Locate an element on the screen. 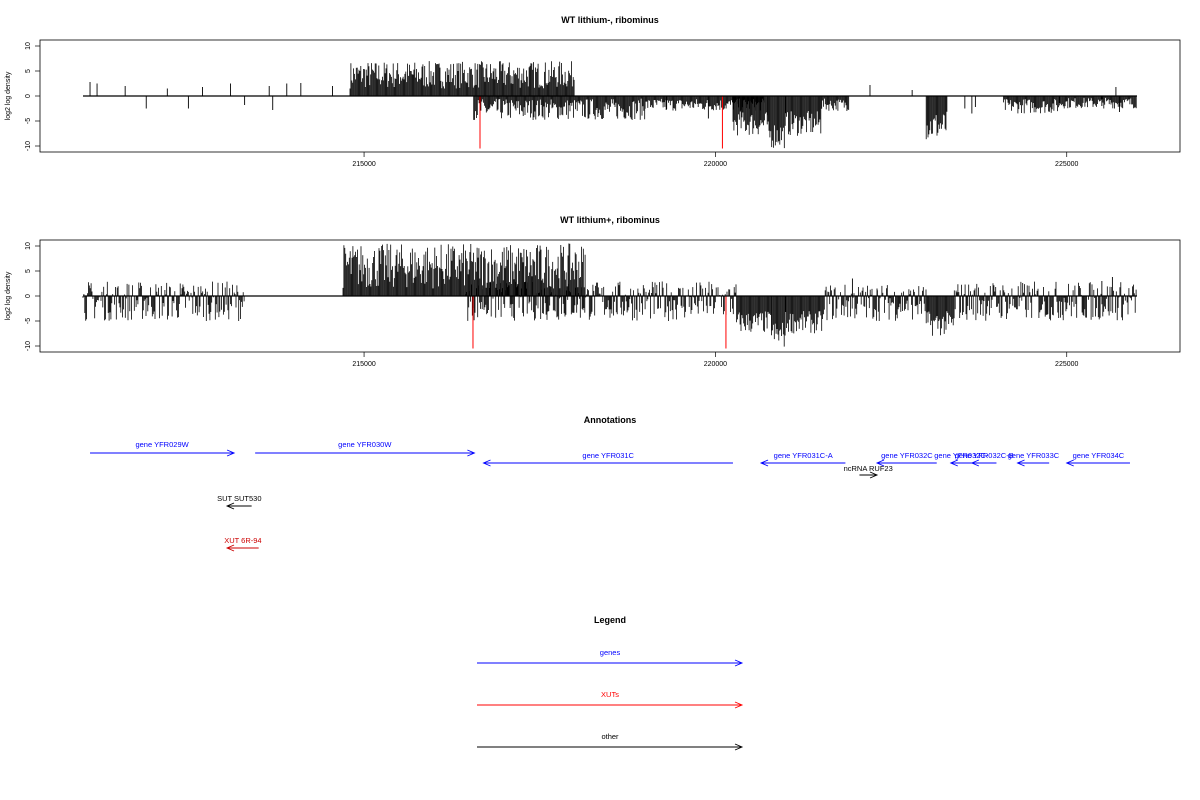  annotation-feature: gene YFR031C is located at coordinates (607, 459).